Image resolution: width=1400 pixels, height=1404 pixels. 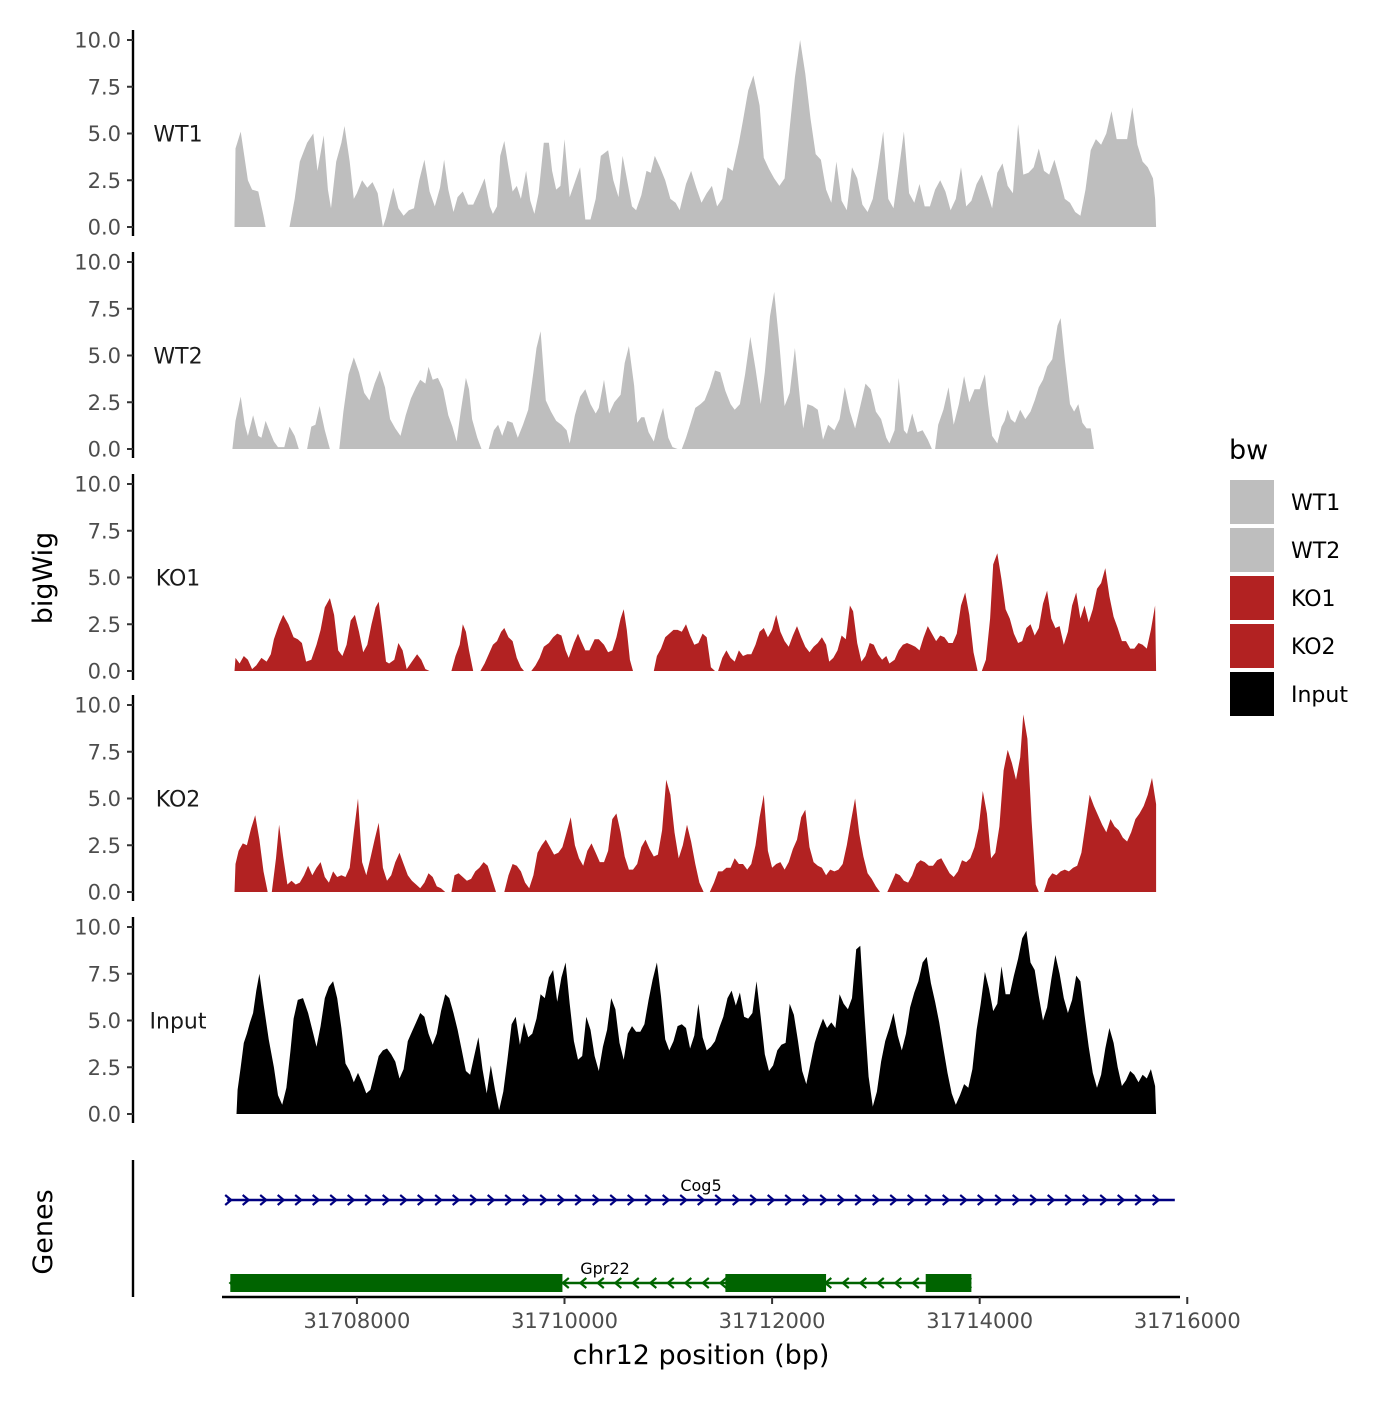 What do you see at coordinates (1313, 647) in the screenshot?
I see `legend-label-ko2: KO2` at bounding box center [1313, 647].